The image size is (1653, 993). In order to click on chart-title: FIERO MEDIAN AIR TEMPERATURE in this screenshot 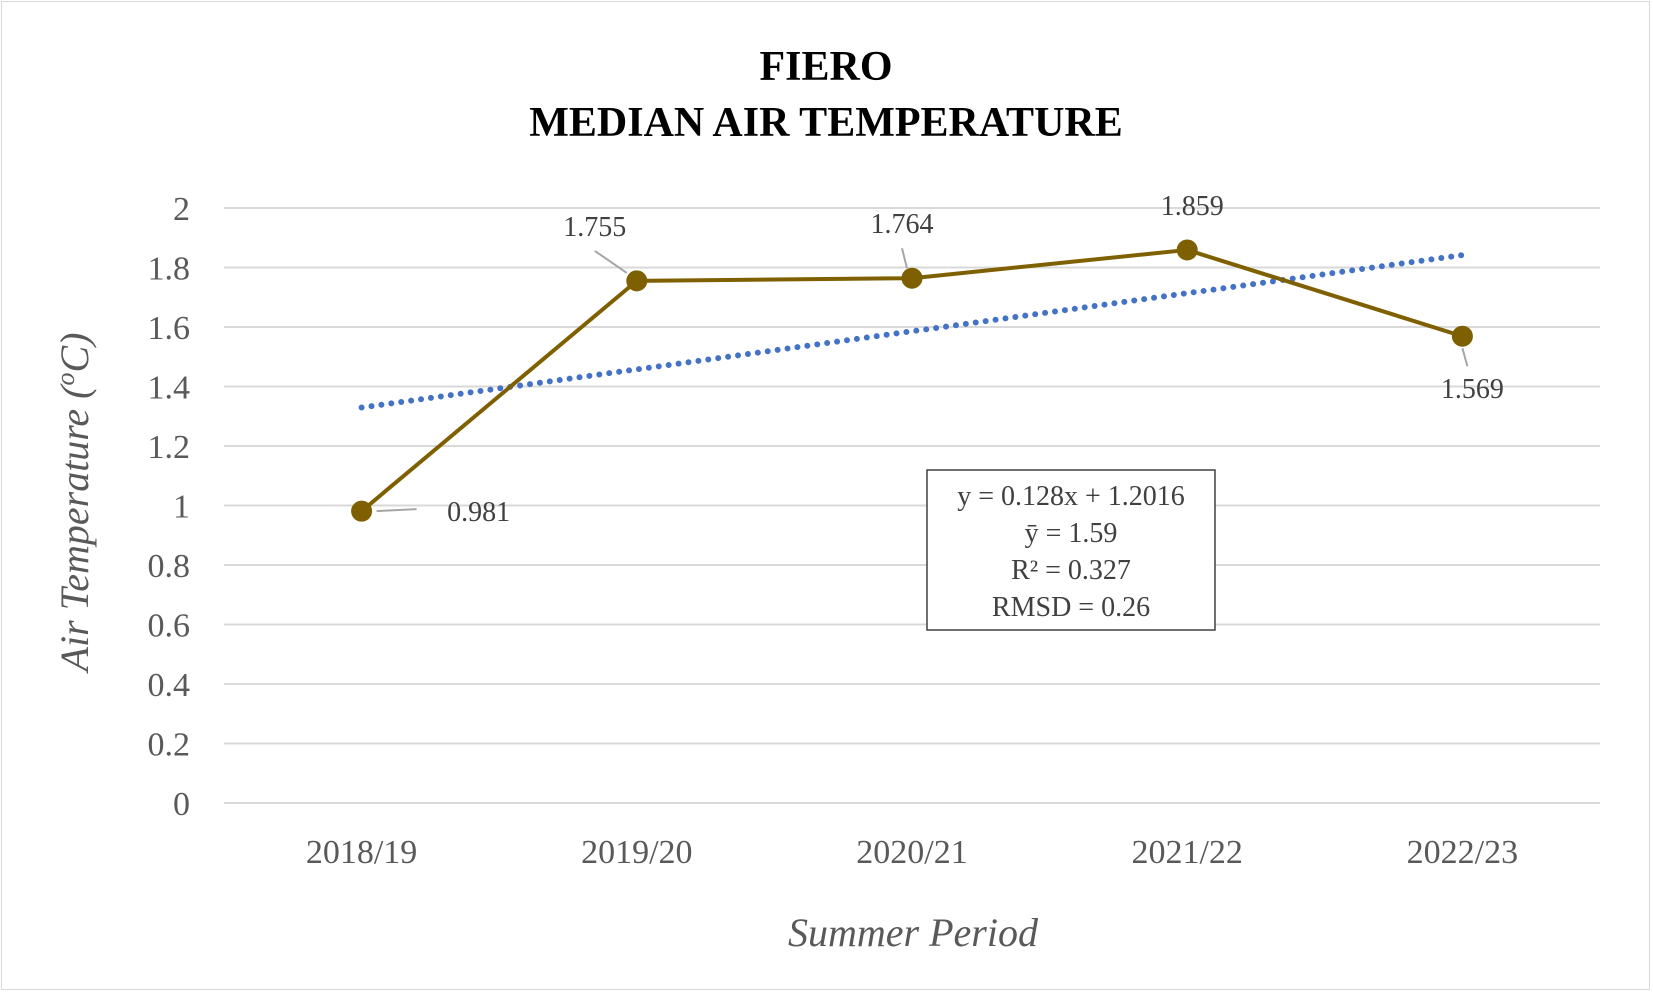, I will do `click(826, 95)`.